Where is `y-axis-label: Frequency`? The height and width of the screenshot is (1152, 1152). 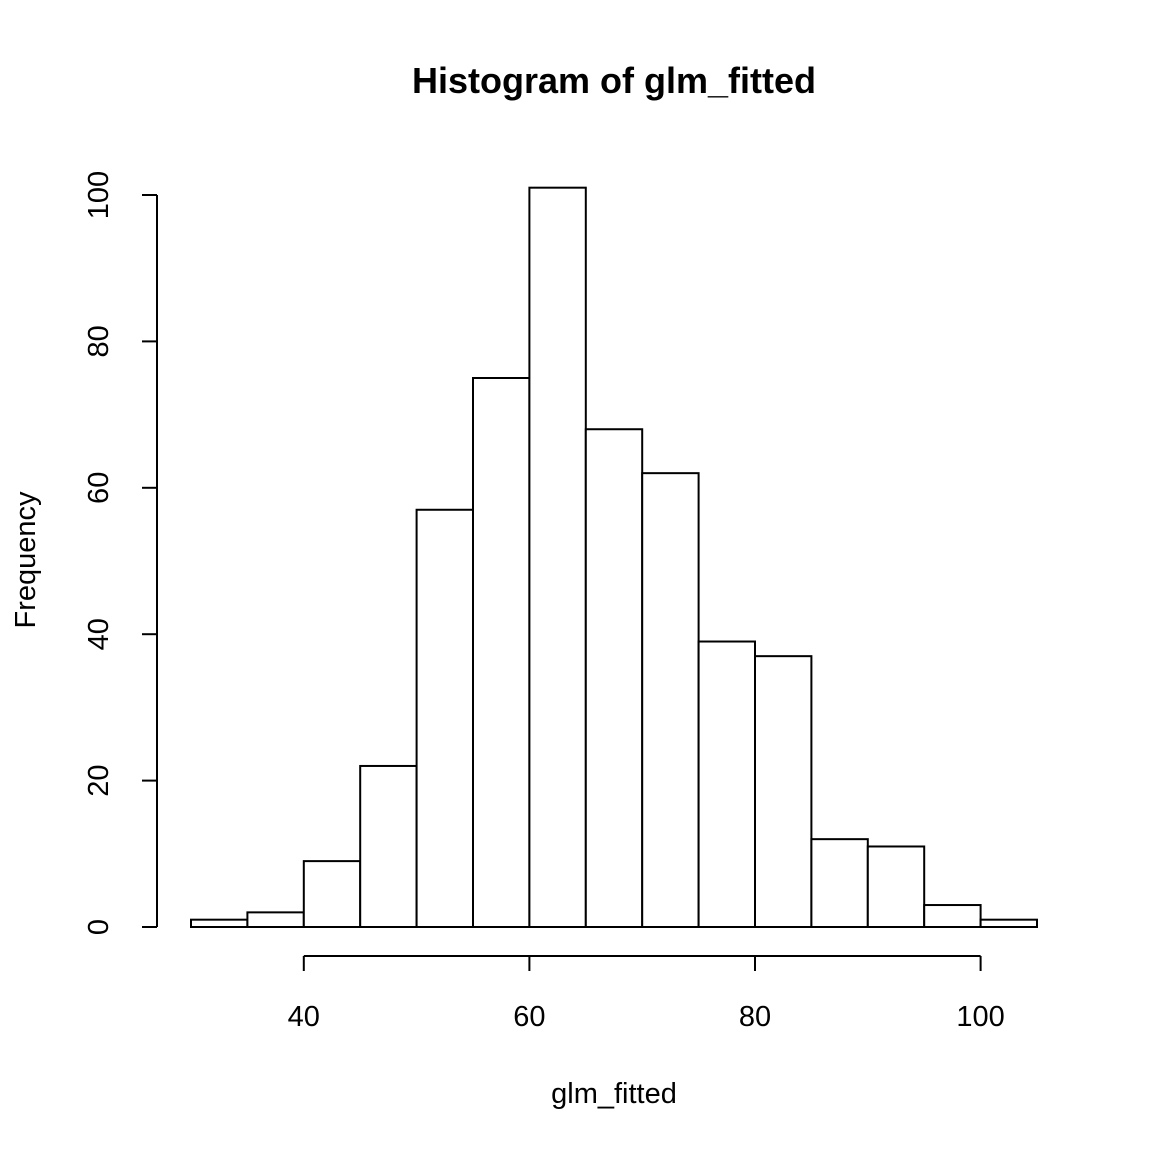 y-axis-label: Frequency is located at coordinates (26, 560).